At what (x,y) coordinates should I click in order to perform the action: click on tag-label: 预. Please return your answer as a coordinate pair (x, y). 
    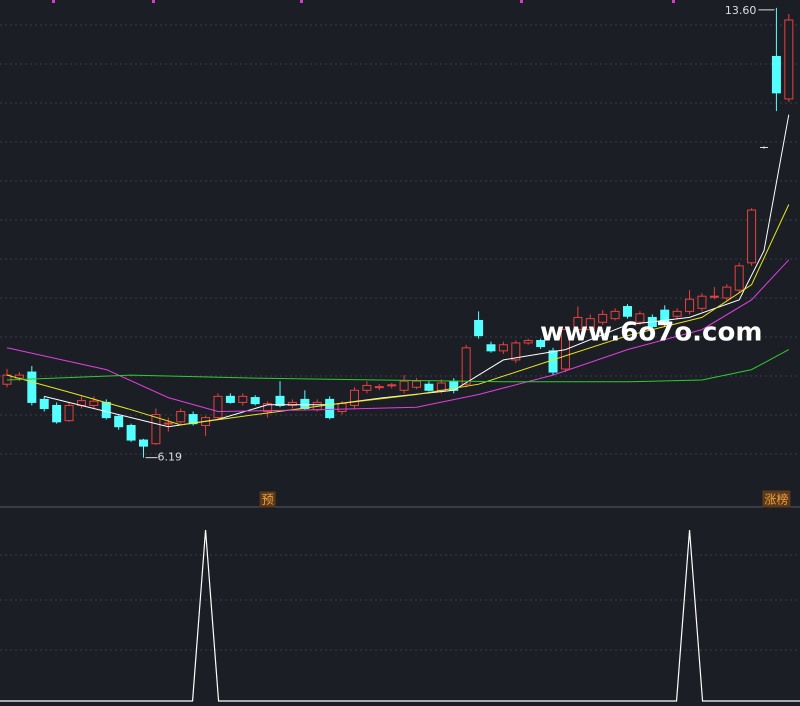
    Looking at the image, I should click on (268, 500).